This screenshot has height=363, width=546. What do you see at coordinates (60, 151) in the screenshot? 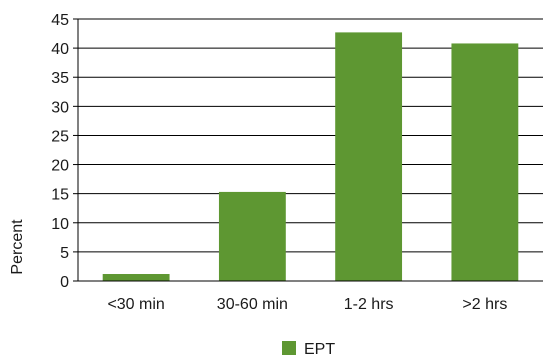
I see `y-tick-labels: 0 5 10 15 20 25 30 35 40 45` at bounding box center [60, 151].